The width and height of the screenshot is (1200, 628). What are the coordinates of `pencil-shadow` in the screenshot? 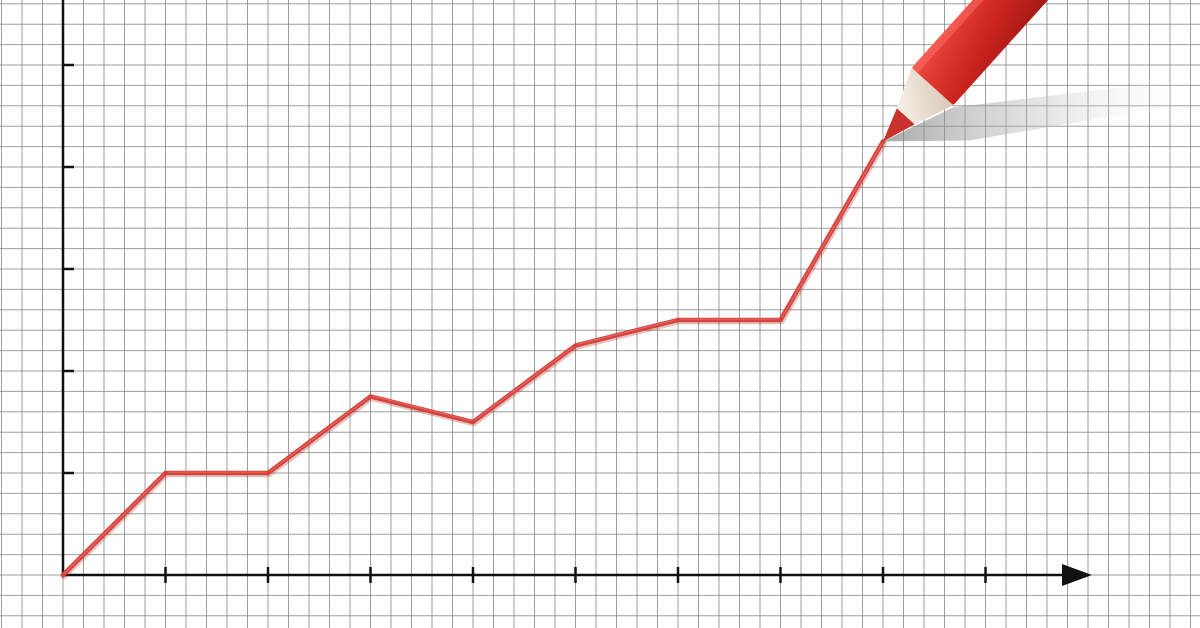 It's located at (1041, 109).